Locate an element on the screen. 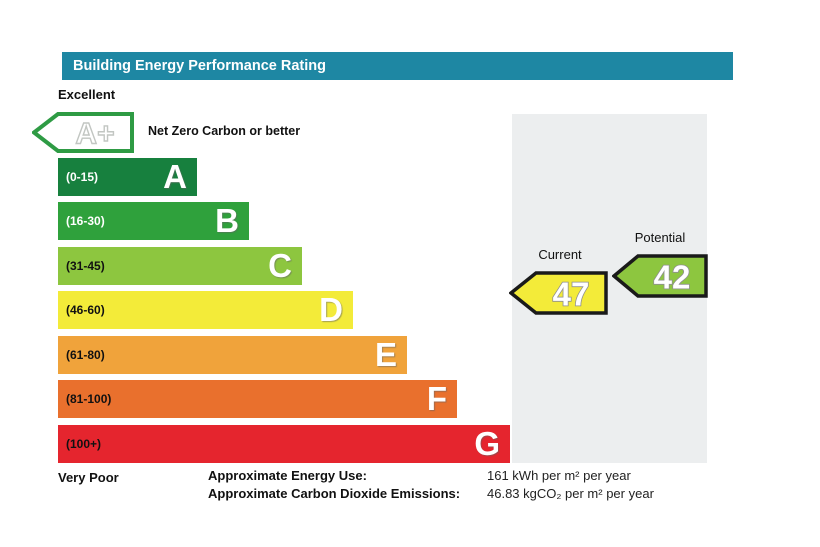 Image resolution: width=820 pixels, height=547 pixels. energy-use-label: Approximate Energy Use: is located at coordinates (287, 475).